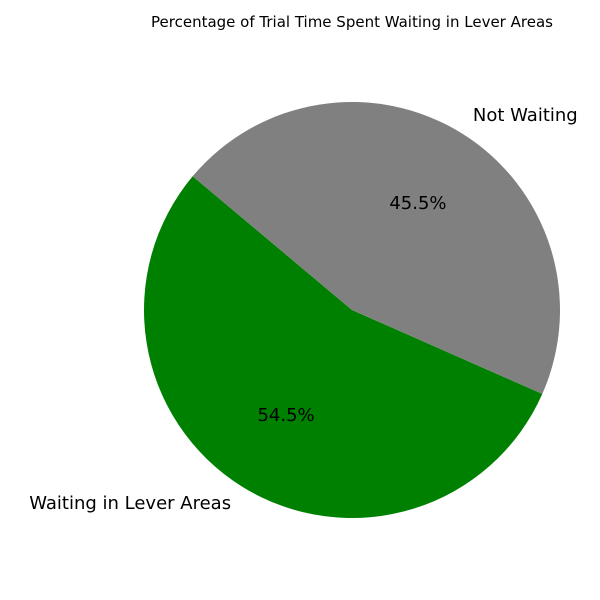 The width and height of the screenshot is (600, 600). I want to click on pie-pct-label-not-waiting: 45.5%, so click(417, 203).